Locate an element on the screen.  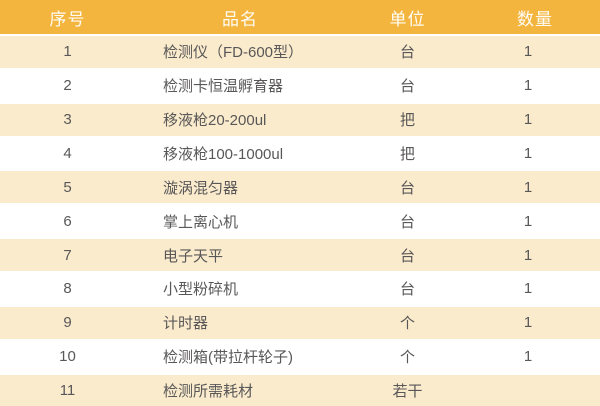
cell-qty is located at coordinates (535, 390).